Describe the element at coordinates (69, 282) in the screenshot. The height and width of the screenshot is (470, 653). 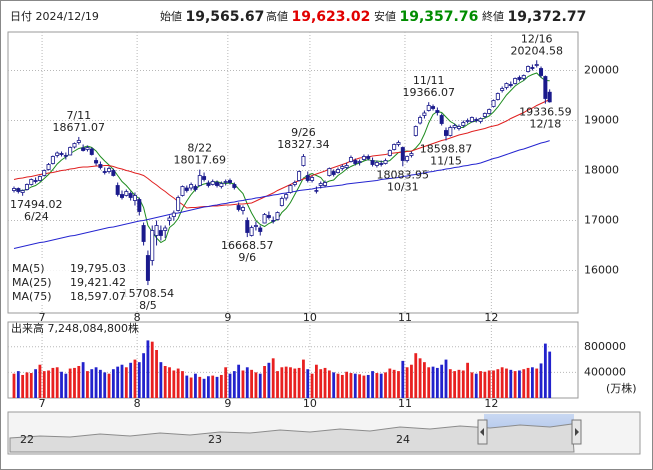
I see `legend-box` at that location.